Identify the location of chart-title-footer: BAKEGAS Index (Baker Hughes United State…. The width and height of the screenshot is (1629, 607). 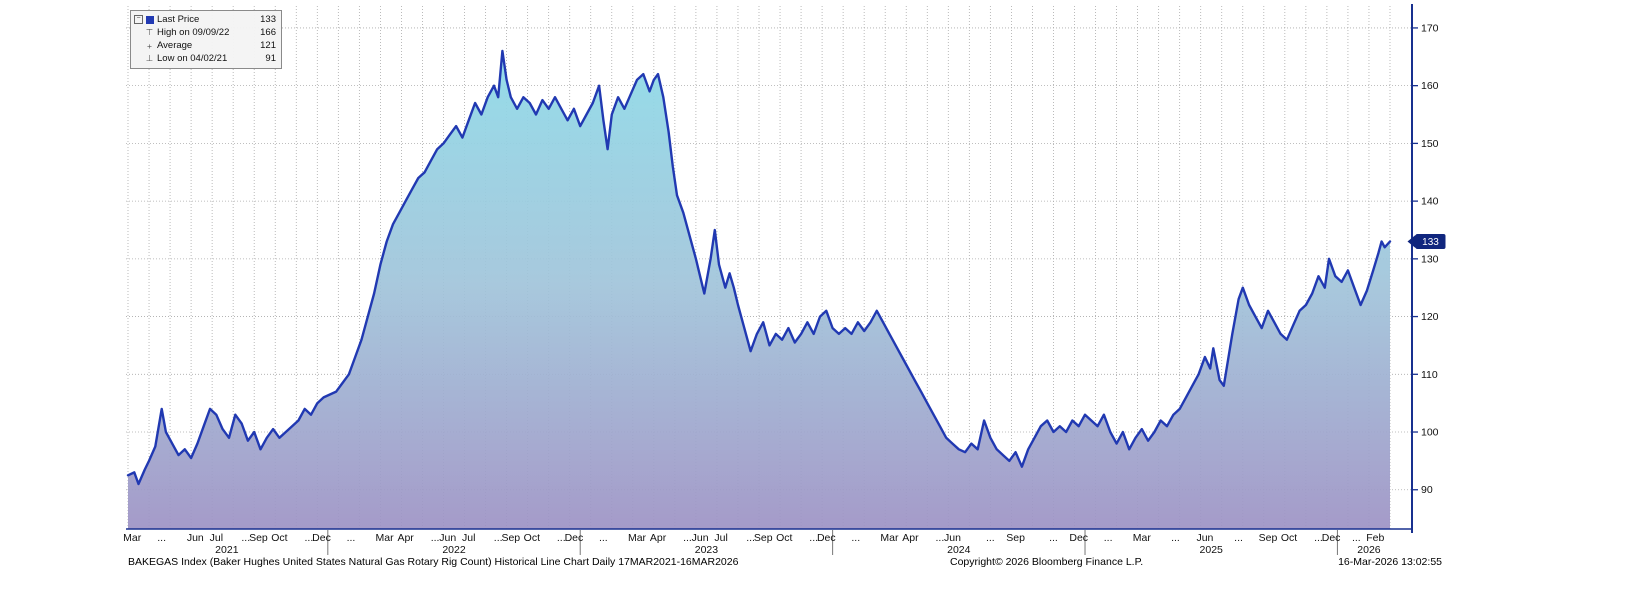
(433, 562).